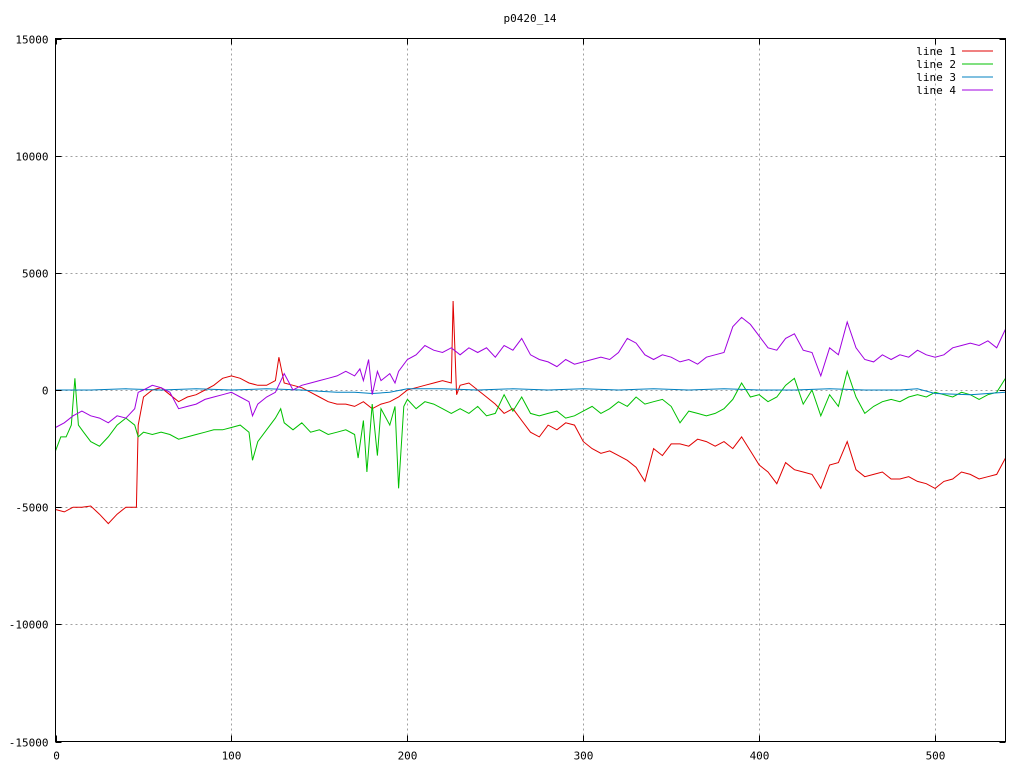 This screenshot has width=1024, height=768. What do you see at coordinates (936, 756) in the screenshot?
I see `x-tick-label: 500` at bounding box center [936, 756].